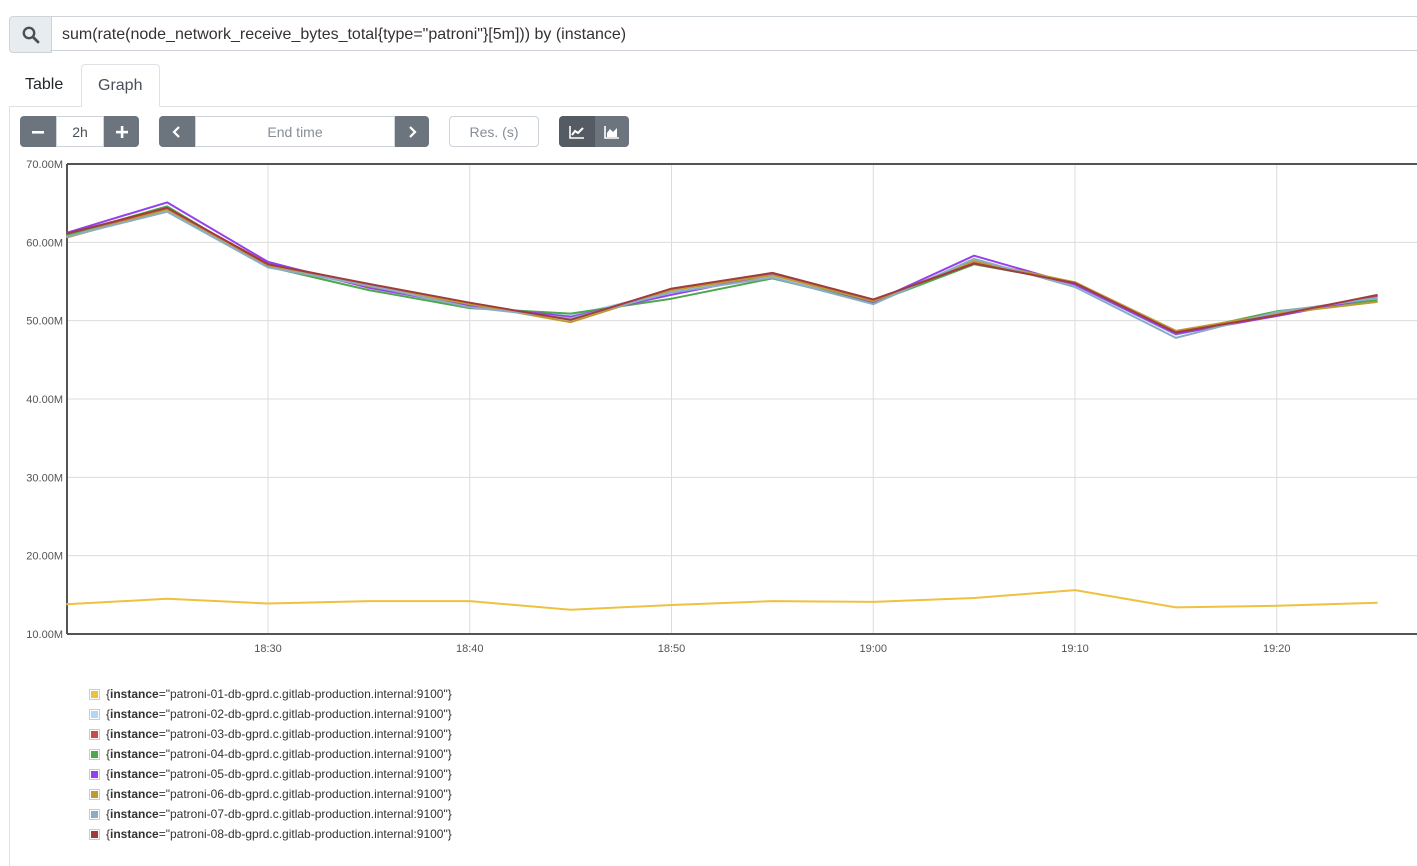 This screenshot has width=1417, height=866. Describe the element at coordinates (268, 649) in the screenshot. I see `x-tick-label: 18:30` at that location.